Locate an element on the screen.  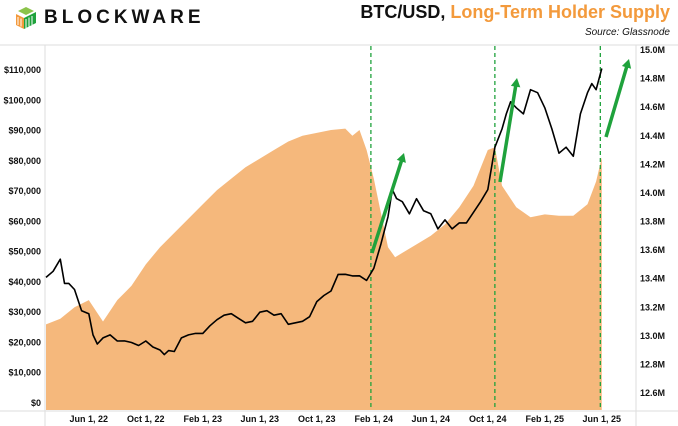
right-axis-tick: 14.8M is located at coordinates (652, 79).